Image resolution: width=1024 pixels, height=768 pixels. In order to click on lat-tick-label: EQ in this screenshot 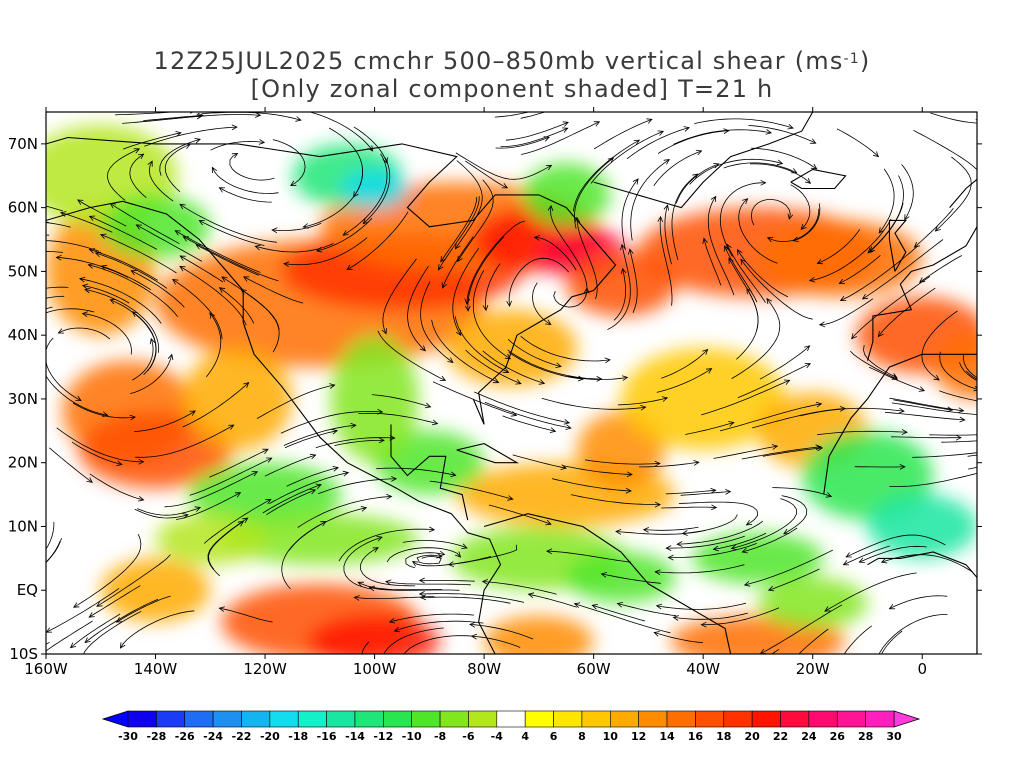, I will do `click(27, 590)`.